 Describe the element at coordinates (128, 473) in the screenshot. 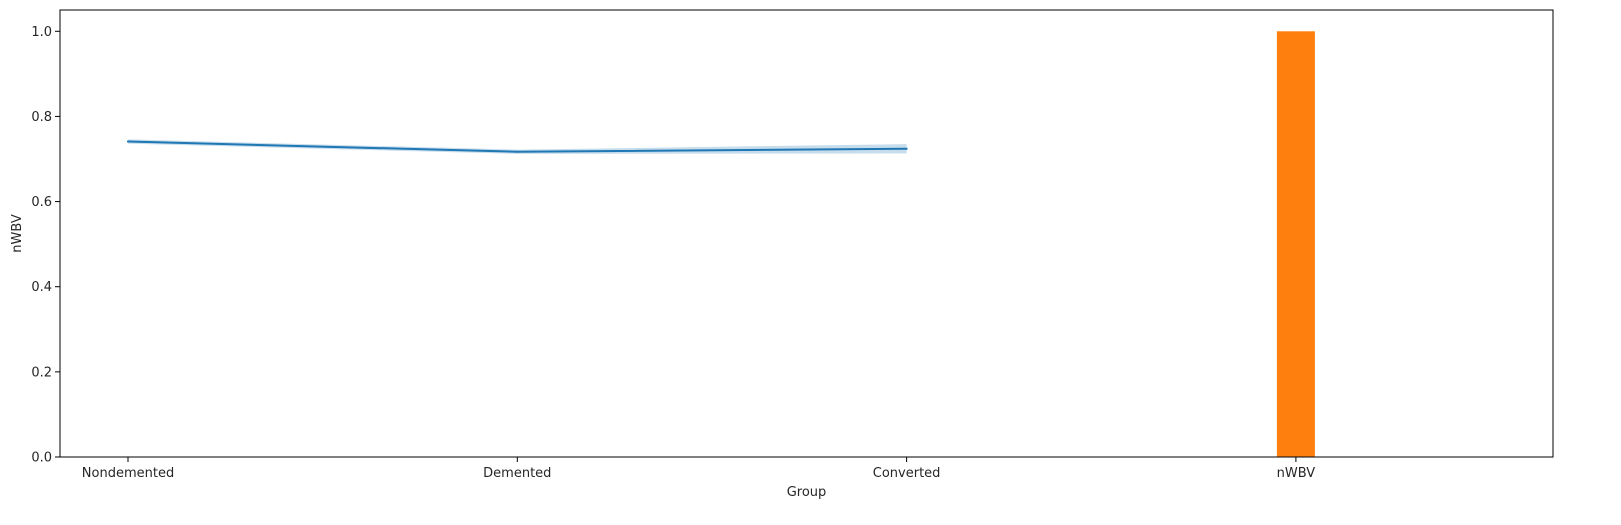

I see `x-tick-label: Nondemented` at that location.